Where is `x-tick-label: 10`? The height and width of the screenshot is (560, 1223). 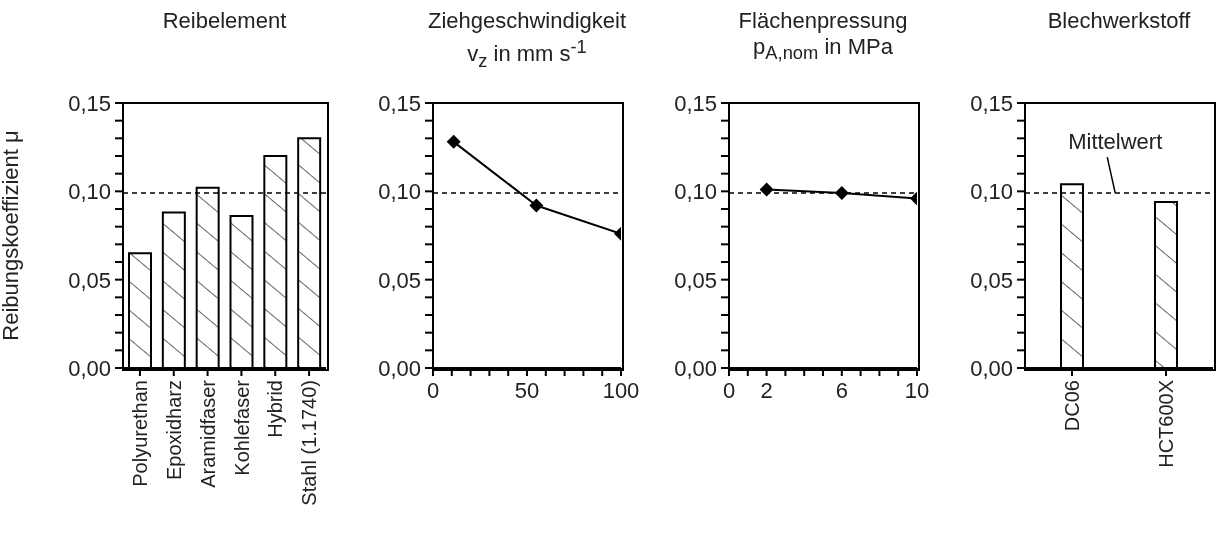 x-tick-label: 10 is located at coordinates (917, 390).